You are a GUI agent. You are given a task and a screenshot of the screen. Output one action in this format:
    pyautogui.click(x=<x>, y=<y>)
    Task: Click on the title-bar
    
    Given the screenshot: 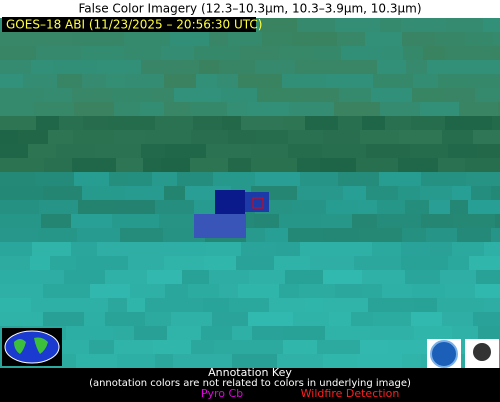 What is the action you would take?
    pyautogui.click(x=250, y=9)
    